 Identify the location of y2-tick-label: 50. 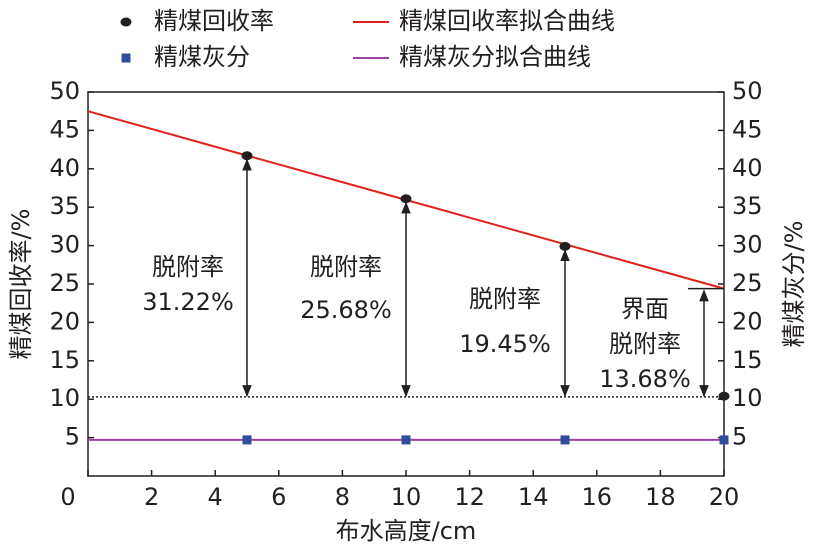
(747, 91).